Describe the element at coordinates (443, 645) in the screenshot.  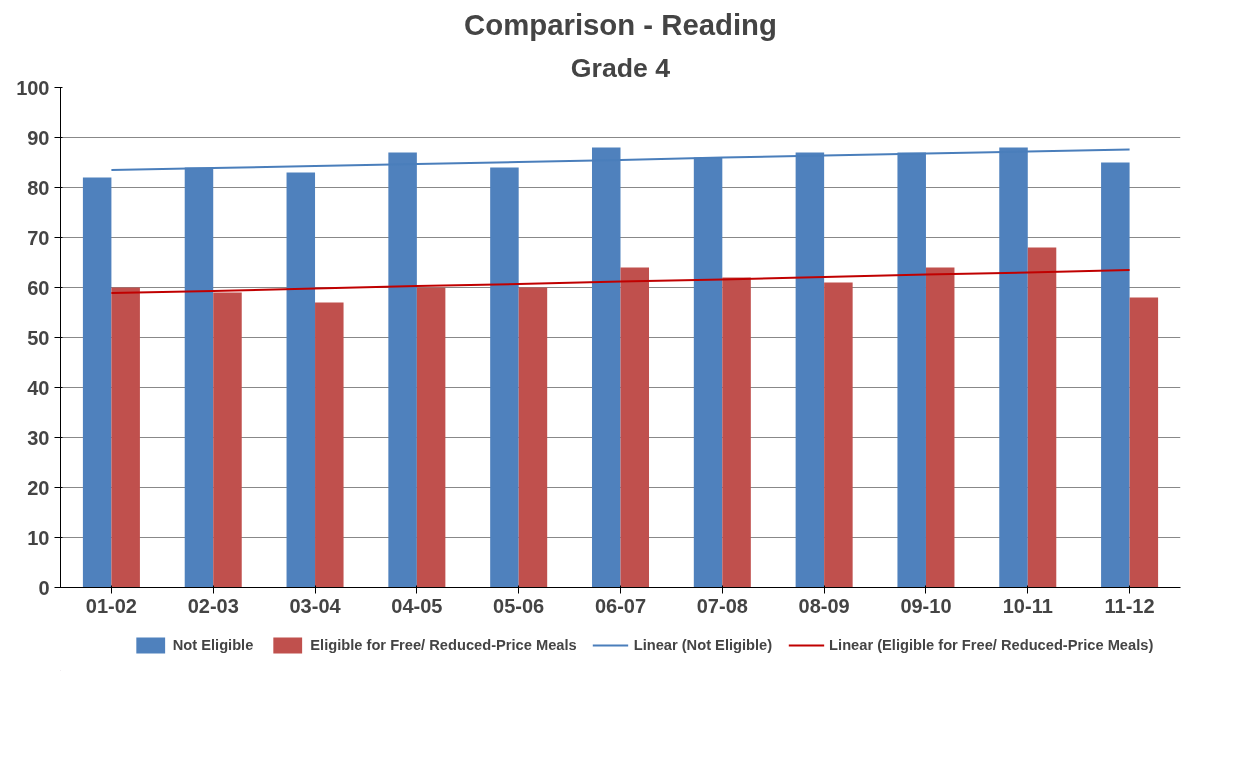
I see `legend-label: Eligible for Free/ Reduced-Price Meals` at that location.